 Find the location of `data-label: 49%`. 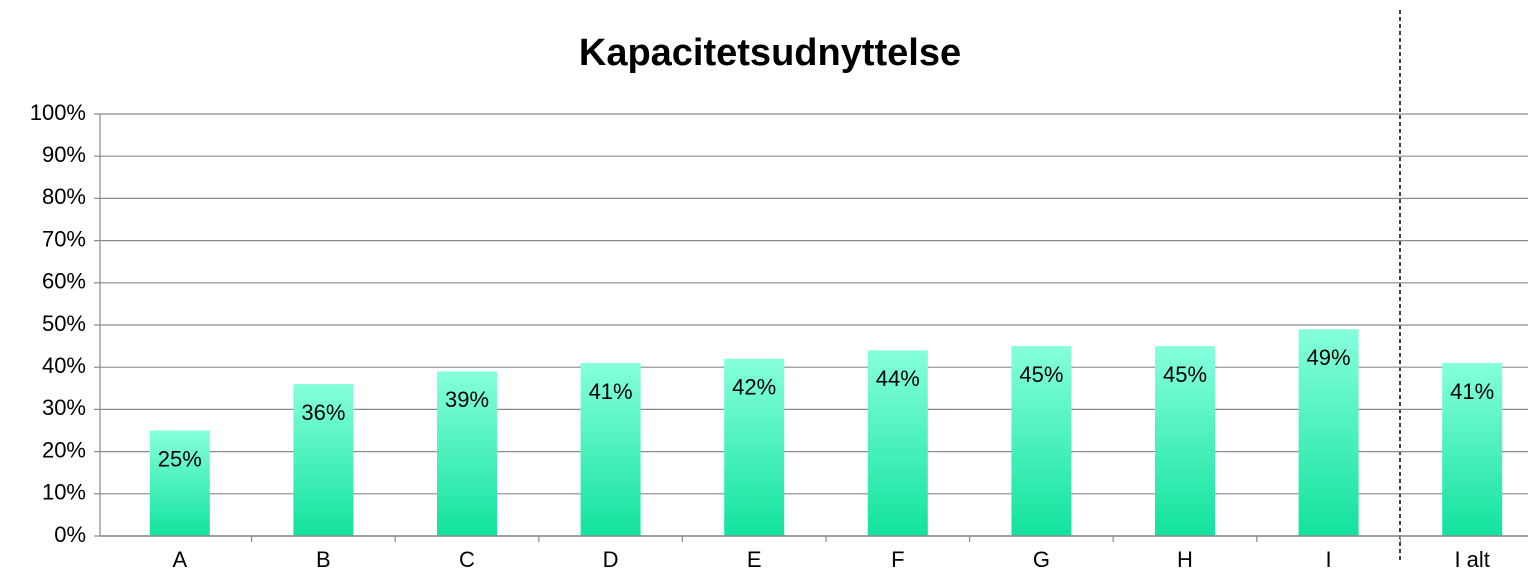

data-label: 49% is located at coordinates (1329, 357).